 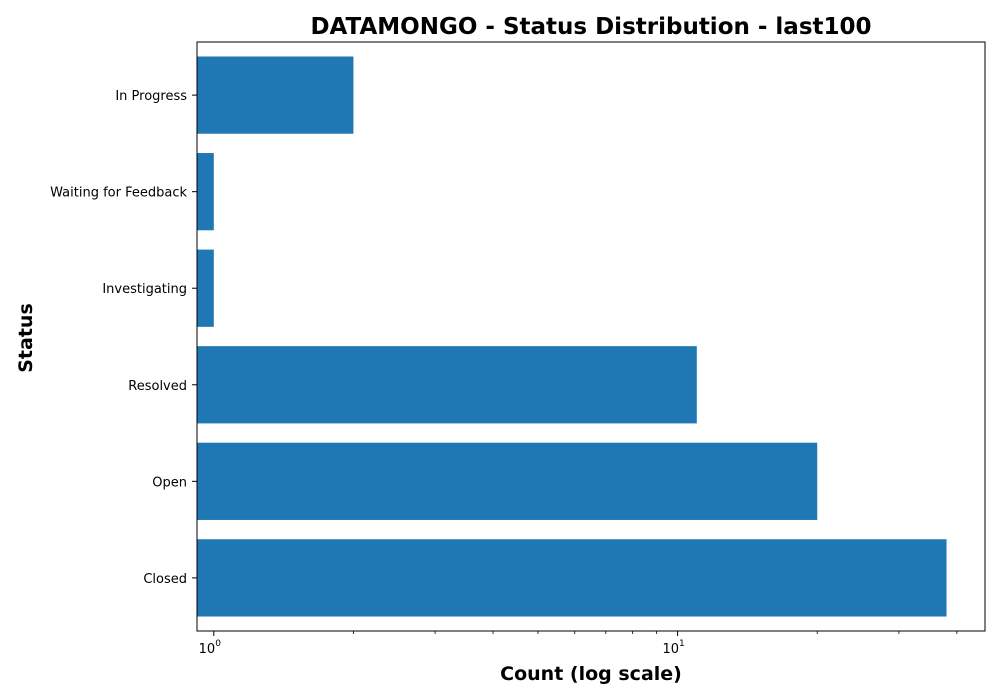 What do you see at coordinates (507, 481) in the screenshot?
I see `bar-open` at bounding box center [507, 481].